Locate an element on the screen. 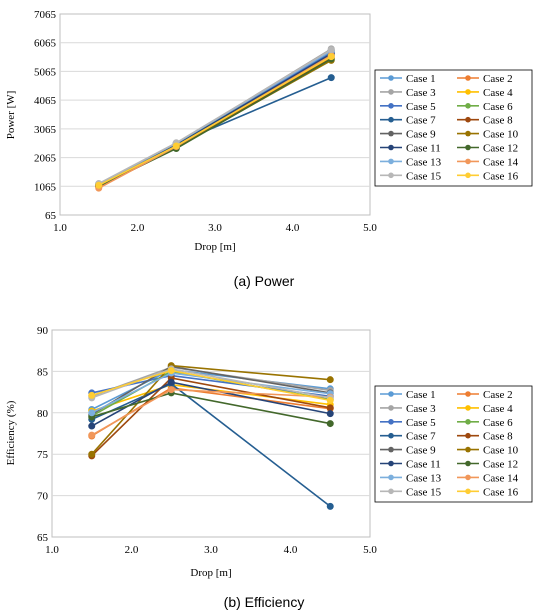  y-tick-label: 5065 is located at coordinates (45, 72).